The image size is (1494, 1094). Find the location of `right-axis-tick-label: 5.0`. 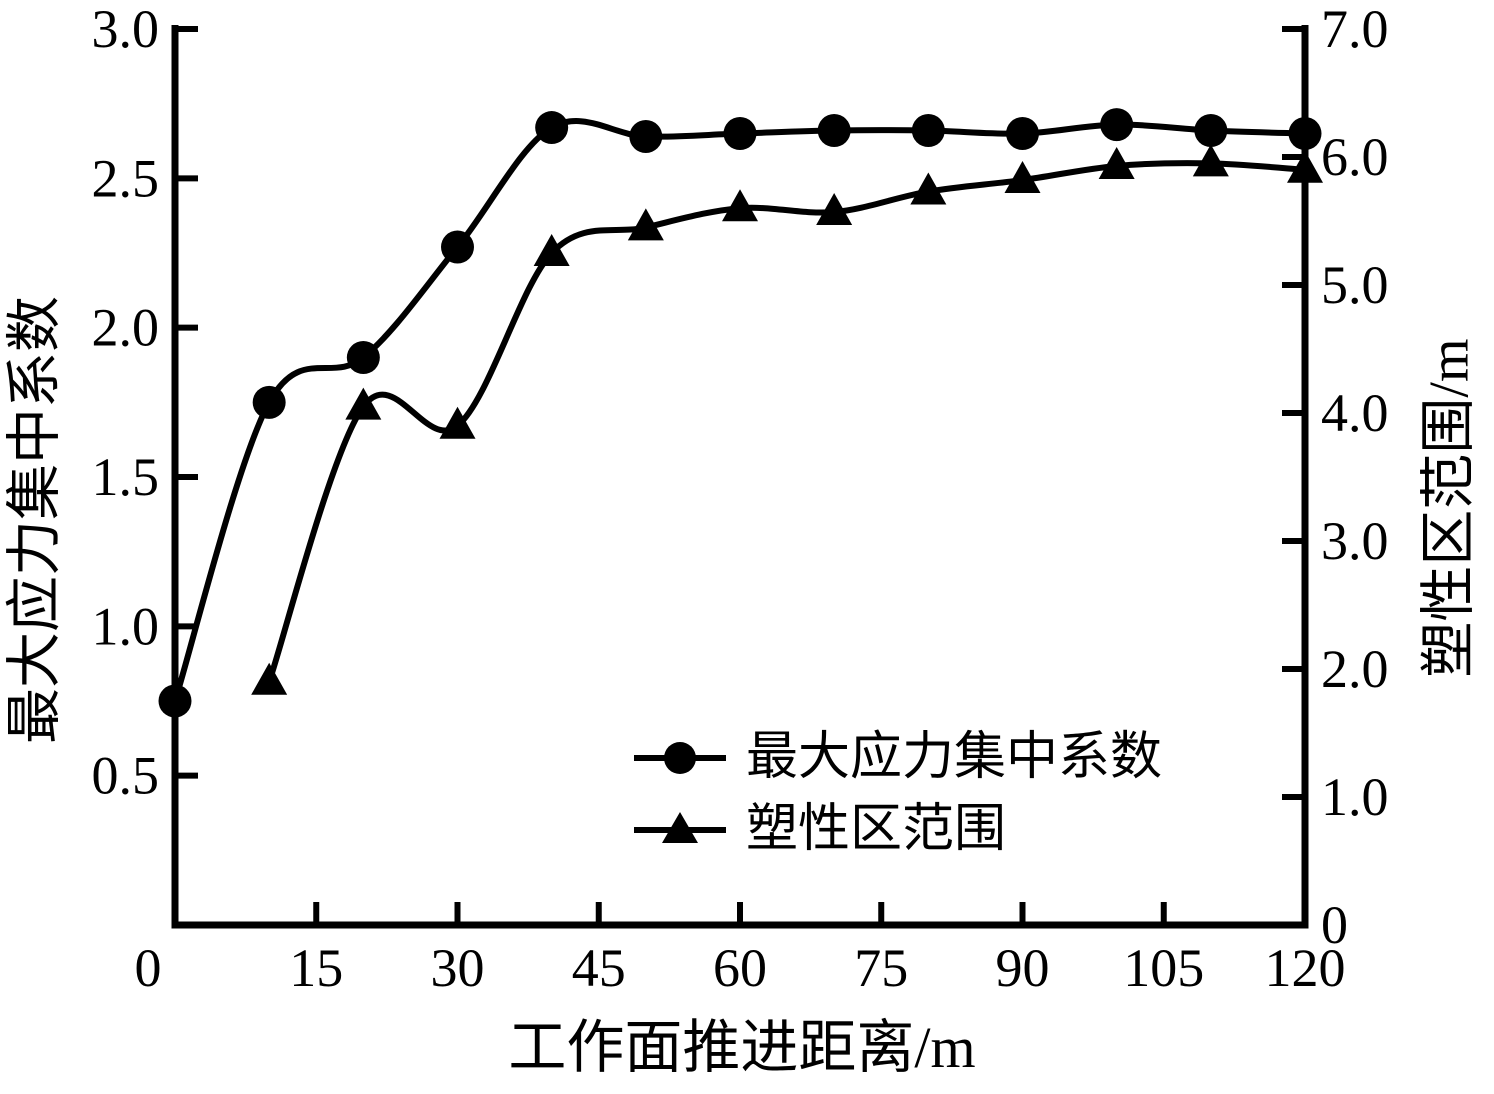

right-axis-tick-label: 5.0 is located at coordinates (1355, 285).